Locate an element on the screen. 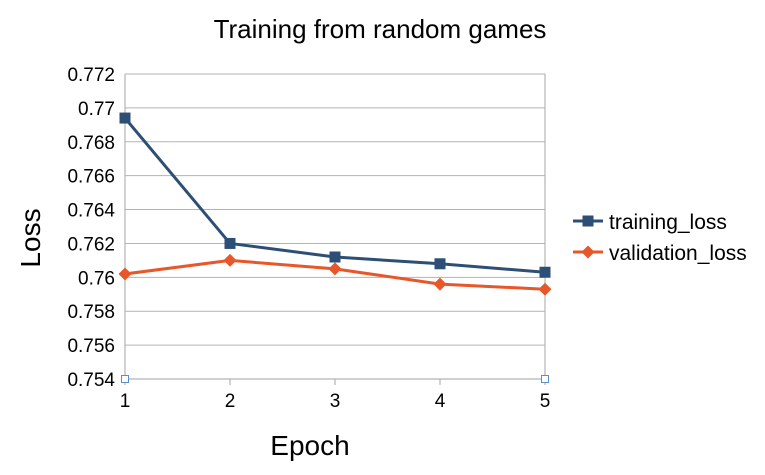 Image resolution: width=765 pixels, height=475 pixels. y-tick-label: 0.756 is located at coordinates (91, 346).